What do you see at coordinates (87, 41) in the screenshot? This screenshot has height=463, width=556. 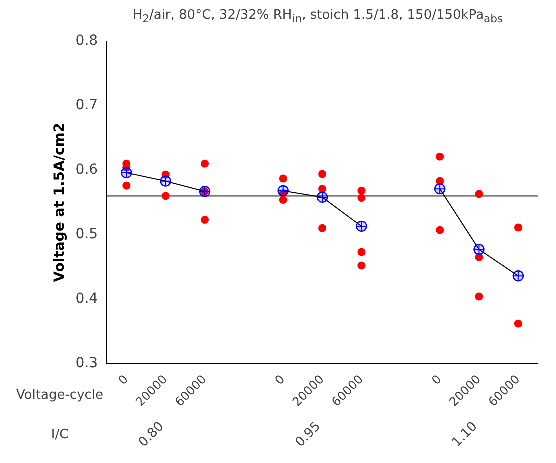 I see `y-tick-label: 0.8` at bounding box center [87, 41].